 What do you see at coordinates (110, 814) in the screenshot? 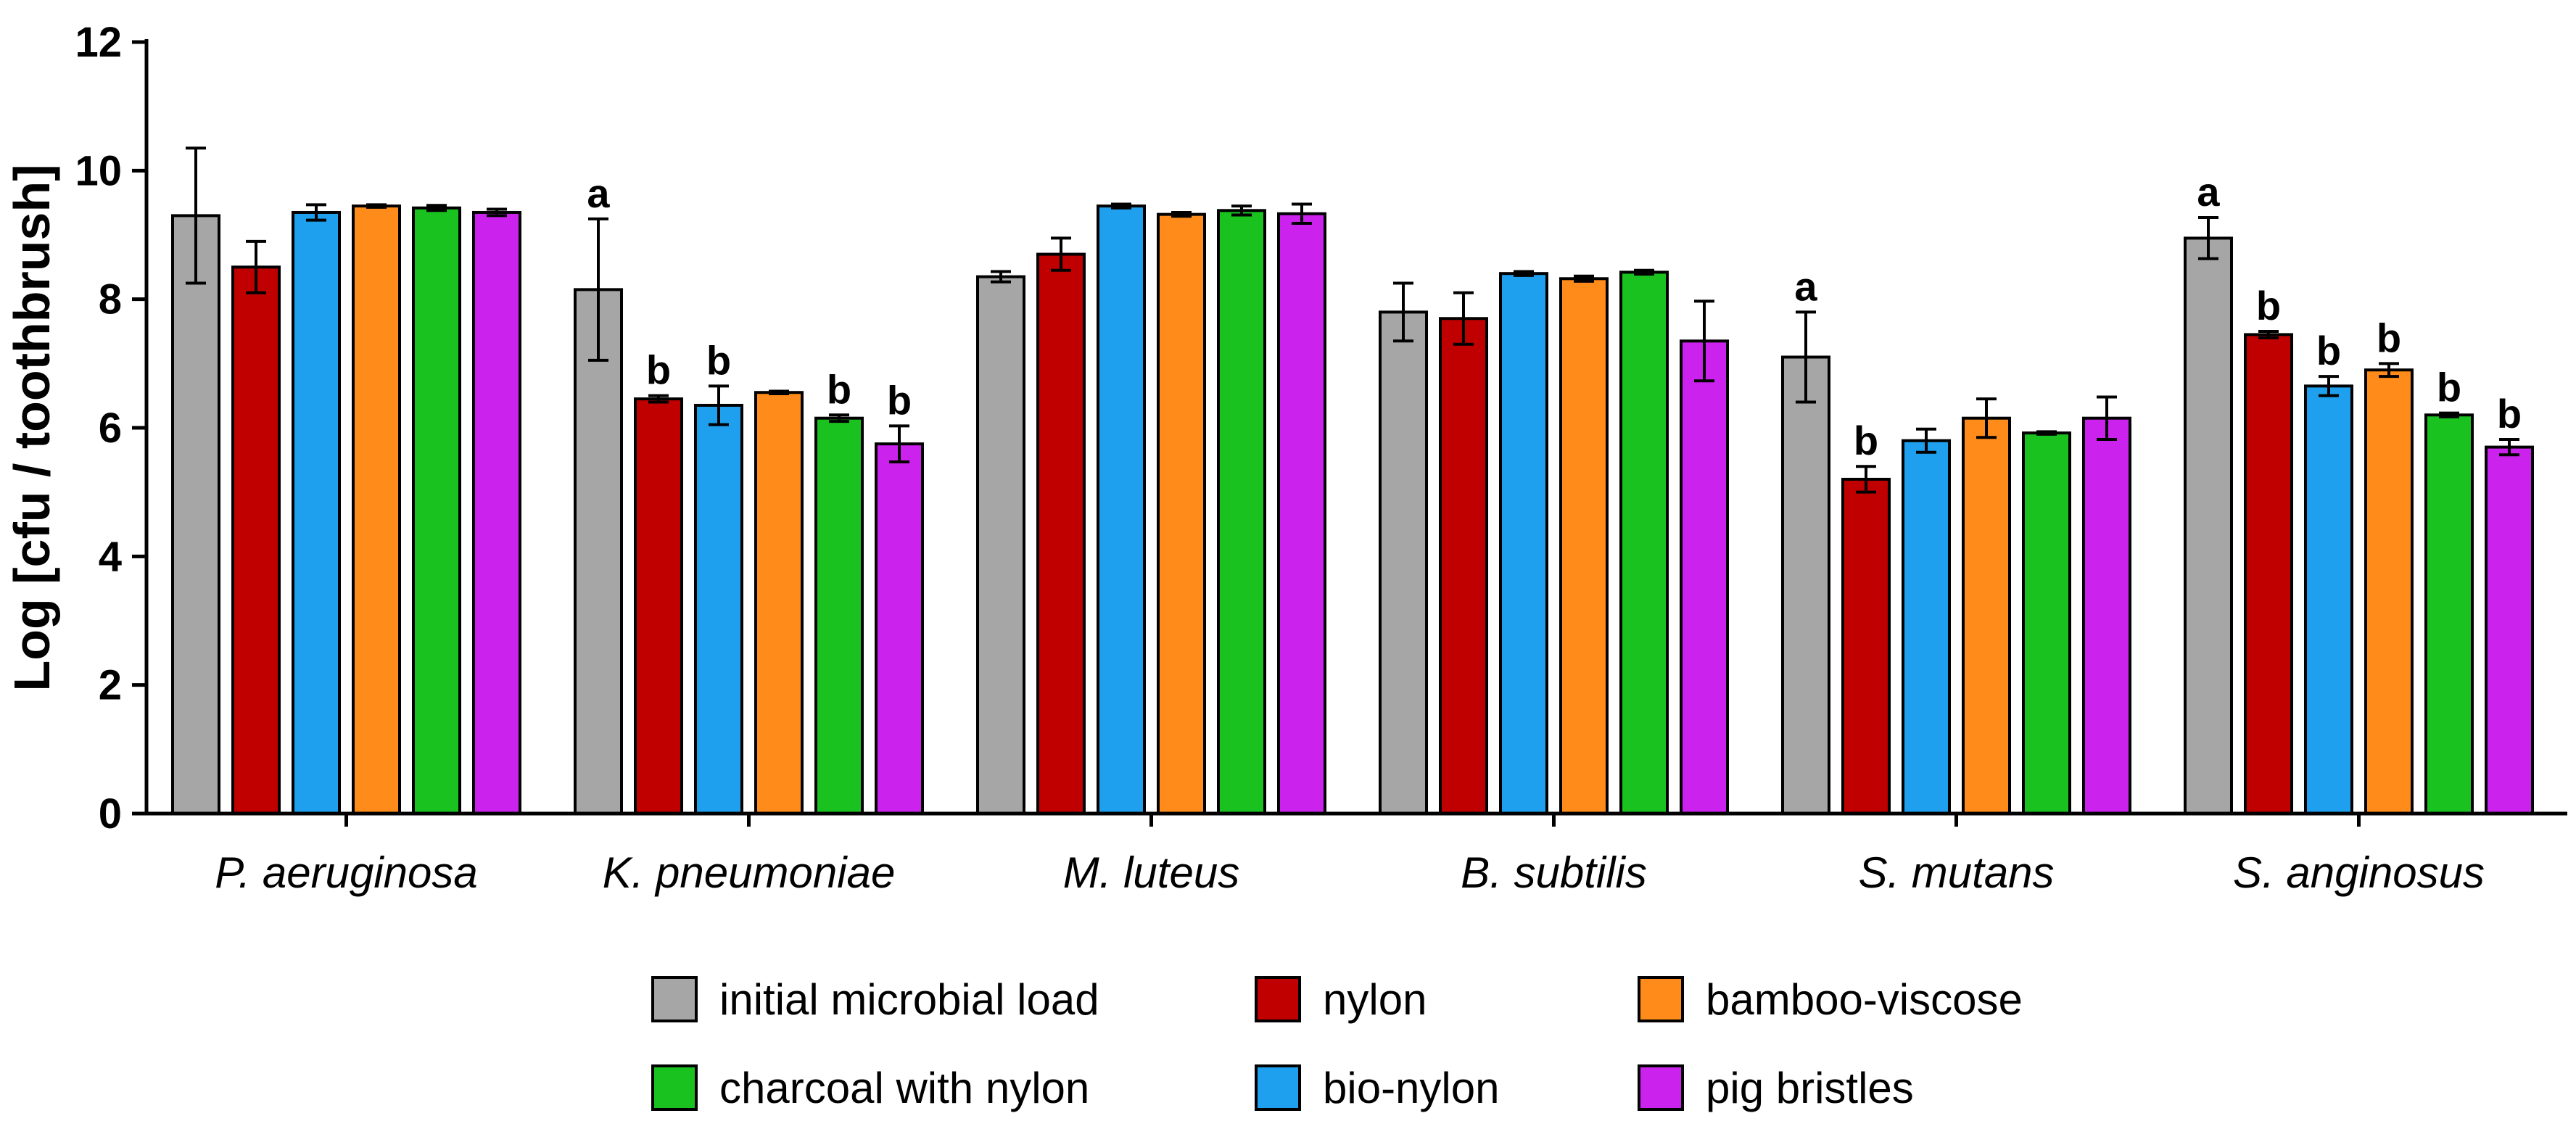
I see `y-tick-label: 0` at bounding box center [110, 814].